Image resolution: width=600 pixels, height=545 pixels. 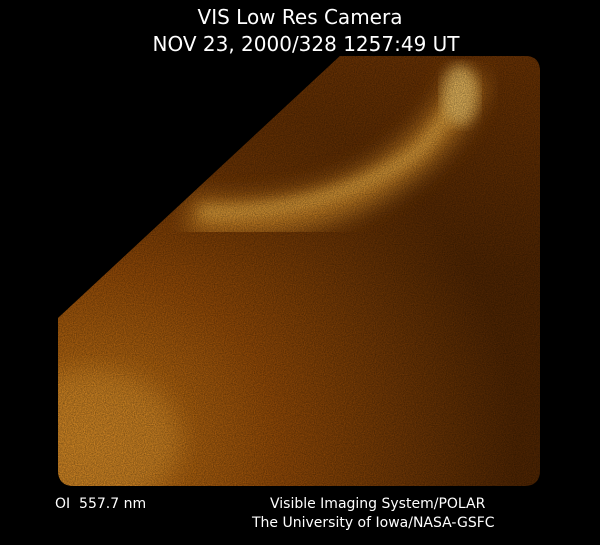 I want to click on credit-label: The University of Iowa/NASA-GSFC, so click(x=373, y=523).